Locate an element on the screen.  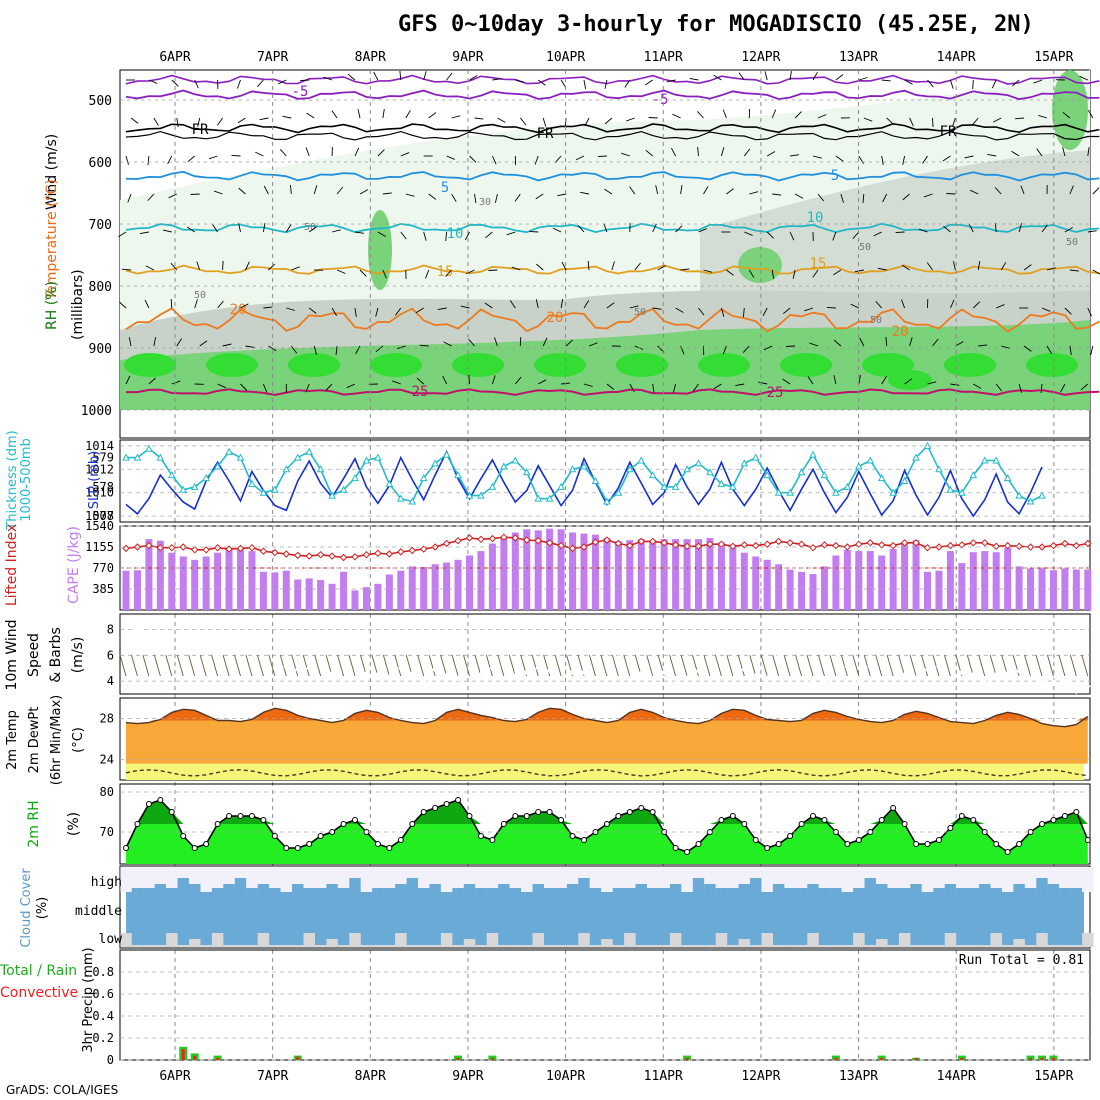
isotherm-label: -5 is located at coordinates (300, 92).